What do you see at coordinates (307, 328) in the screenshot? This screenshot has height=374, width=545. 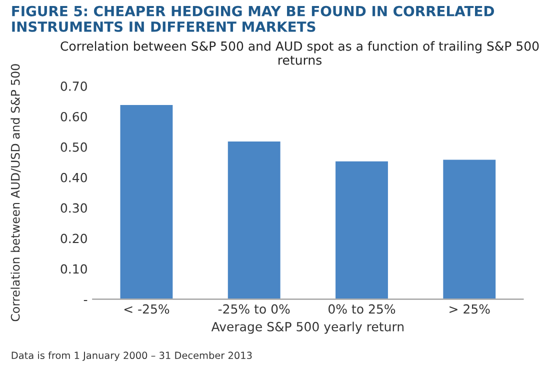 I see `x-axis-title: Average S&P 500 yearly return` at bounding box center [307, 328].